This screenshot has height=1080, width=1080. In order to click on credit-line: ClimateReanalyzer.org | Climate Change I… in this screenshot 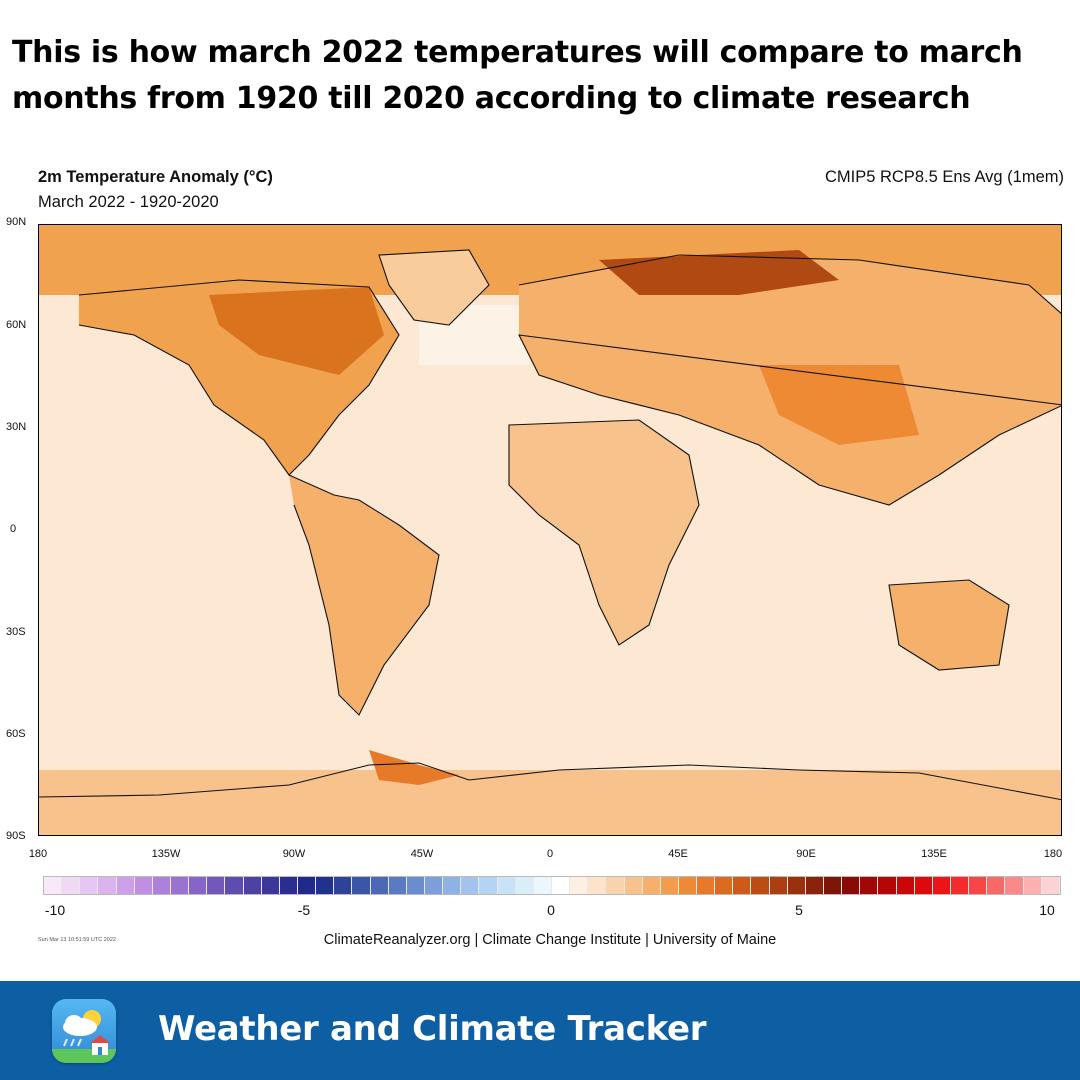, I will do `click(550, 940)`.